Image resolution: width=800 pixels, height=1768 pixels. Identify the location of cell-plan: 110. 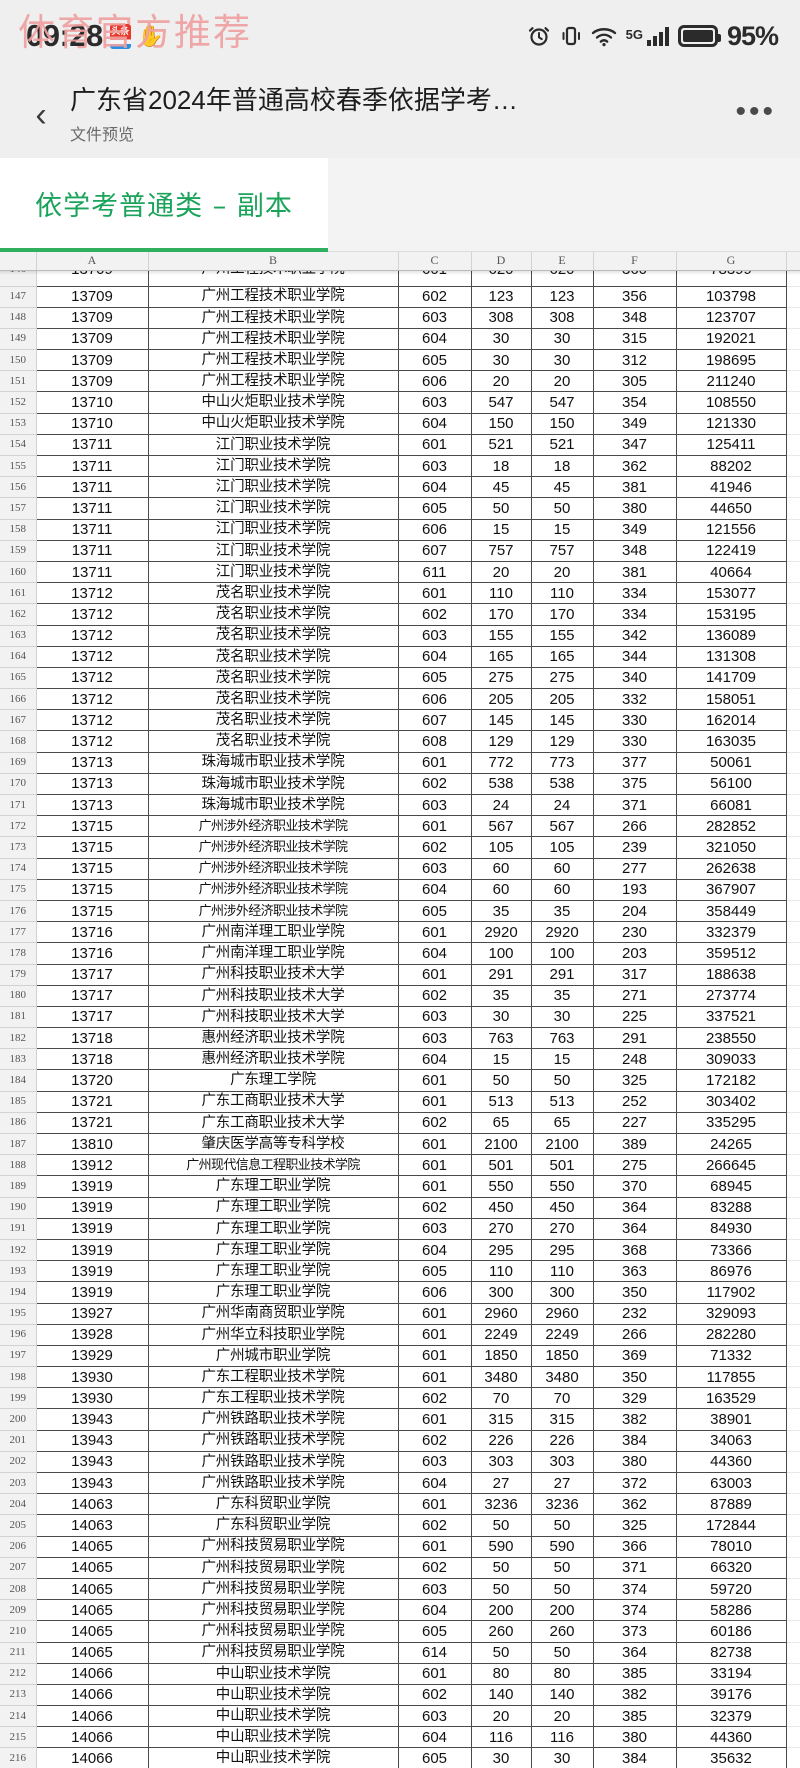
(501, 593).